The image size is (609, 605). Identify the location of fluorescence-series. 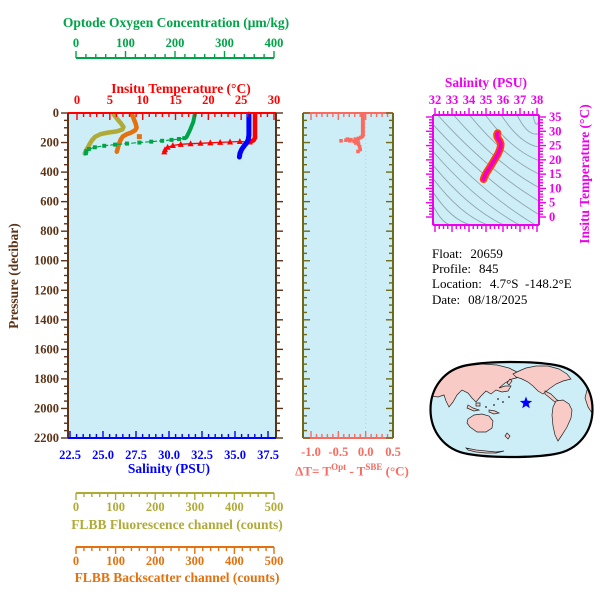
(104, 133).